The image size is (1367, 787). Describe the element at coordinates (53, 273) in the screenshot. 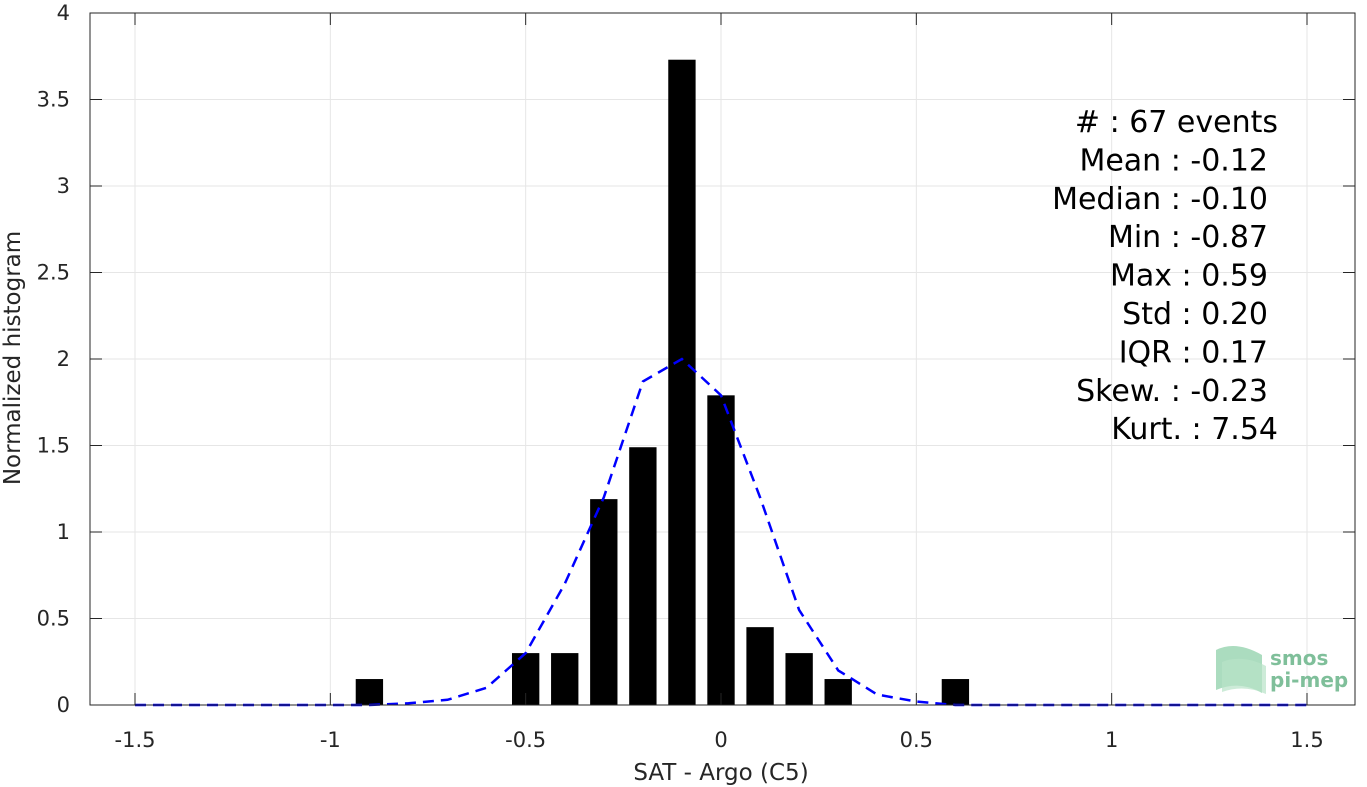

I see `y-tick-label-5: 2.5` at that location.